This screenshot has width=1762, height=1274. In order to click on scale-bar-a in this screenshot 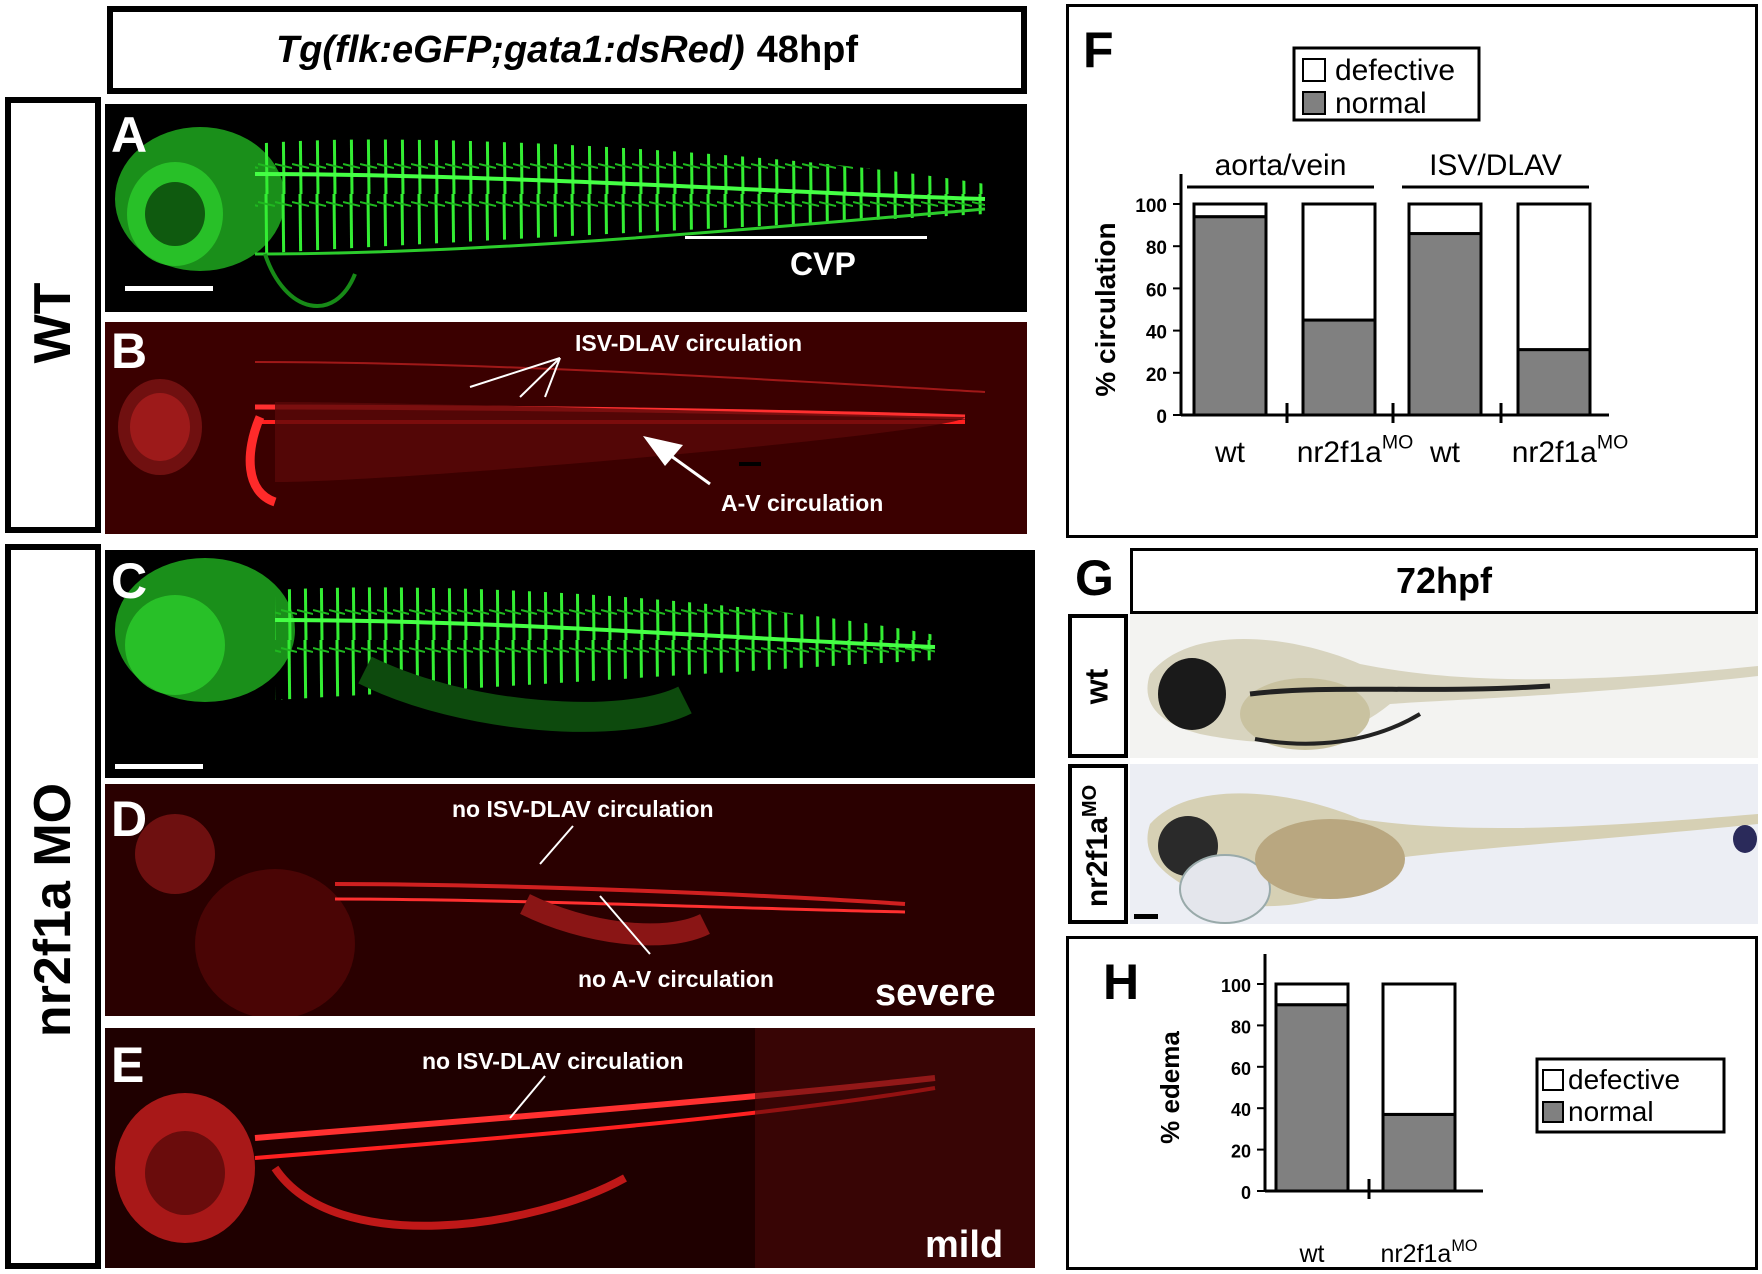, I will do `click(169, 288)`.